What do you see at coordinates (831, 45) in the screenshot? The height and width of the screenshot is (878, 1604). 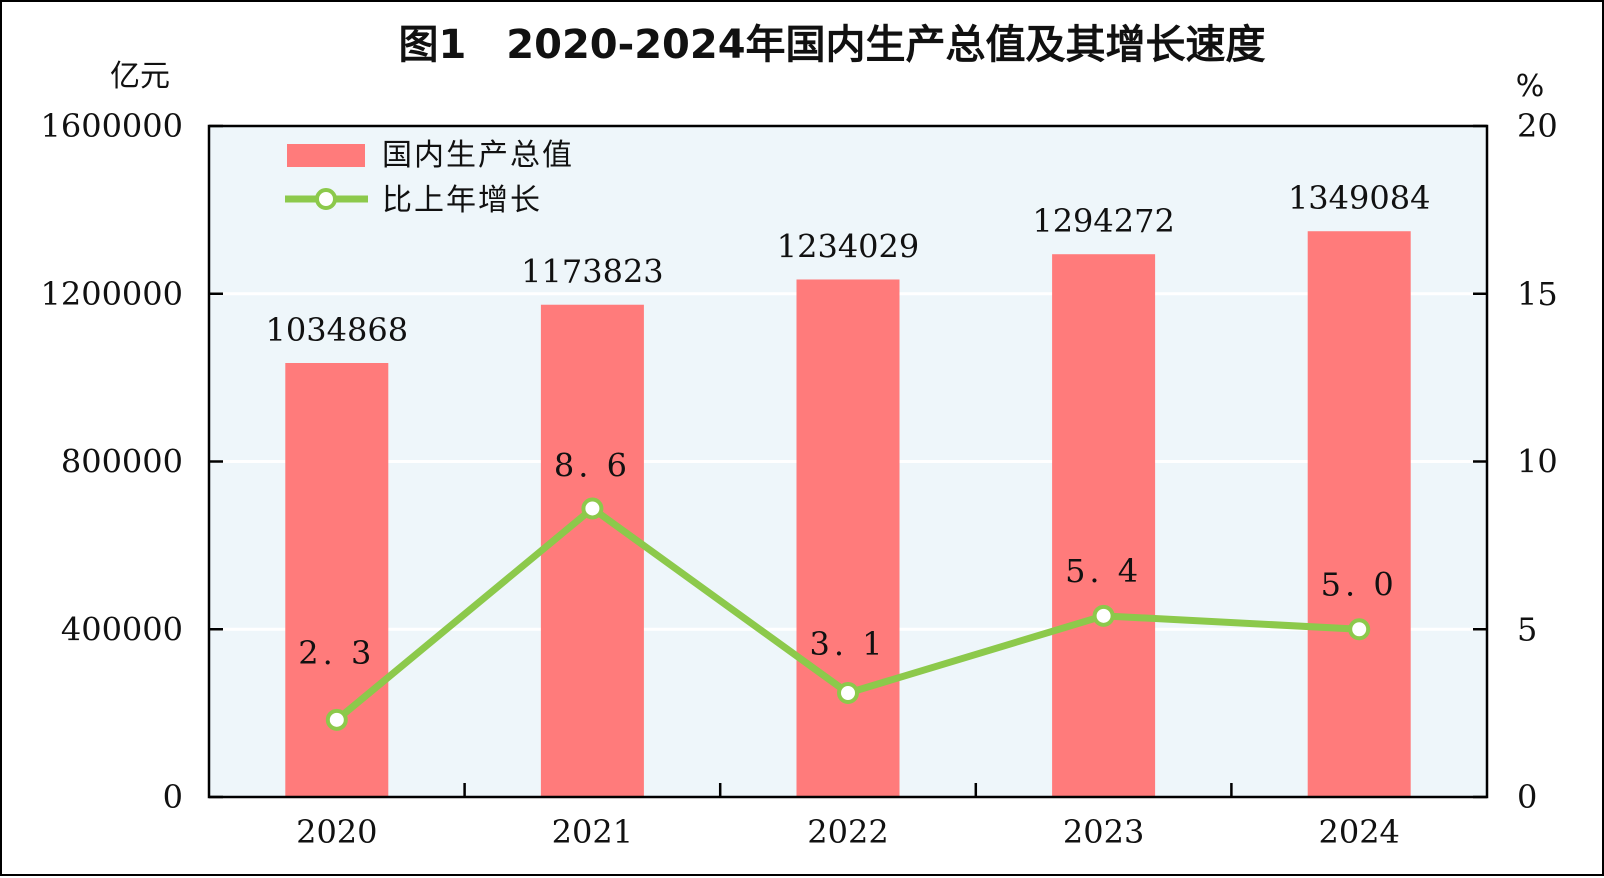 I see `chart-title: 图1 2020-2024年国内生产总值及其增长速度` at bounding box center [831, 45].